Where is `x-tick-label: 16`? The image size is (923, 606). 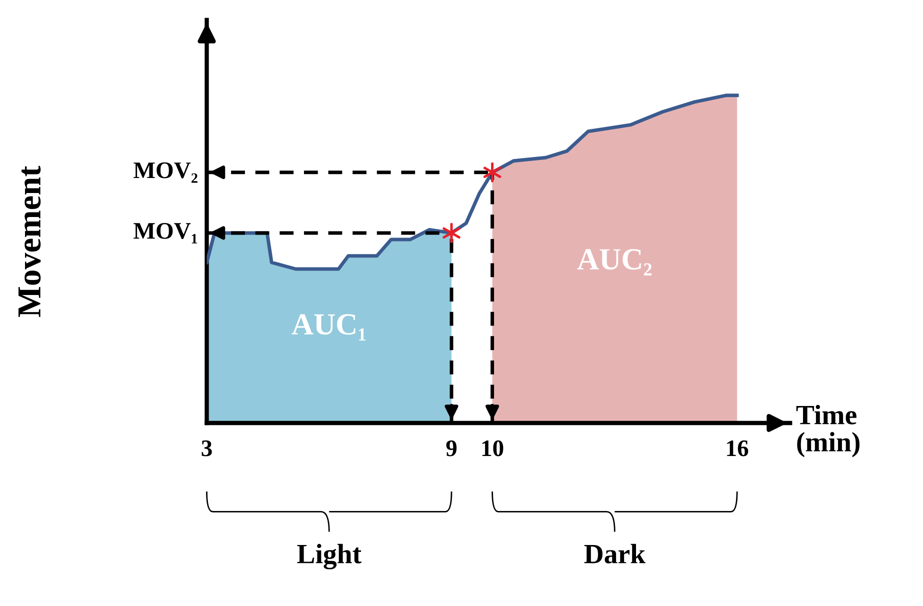
x-tick-label: 16 is located at coordinates (737, 448).